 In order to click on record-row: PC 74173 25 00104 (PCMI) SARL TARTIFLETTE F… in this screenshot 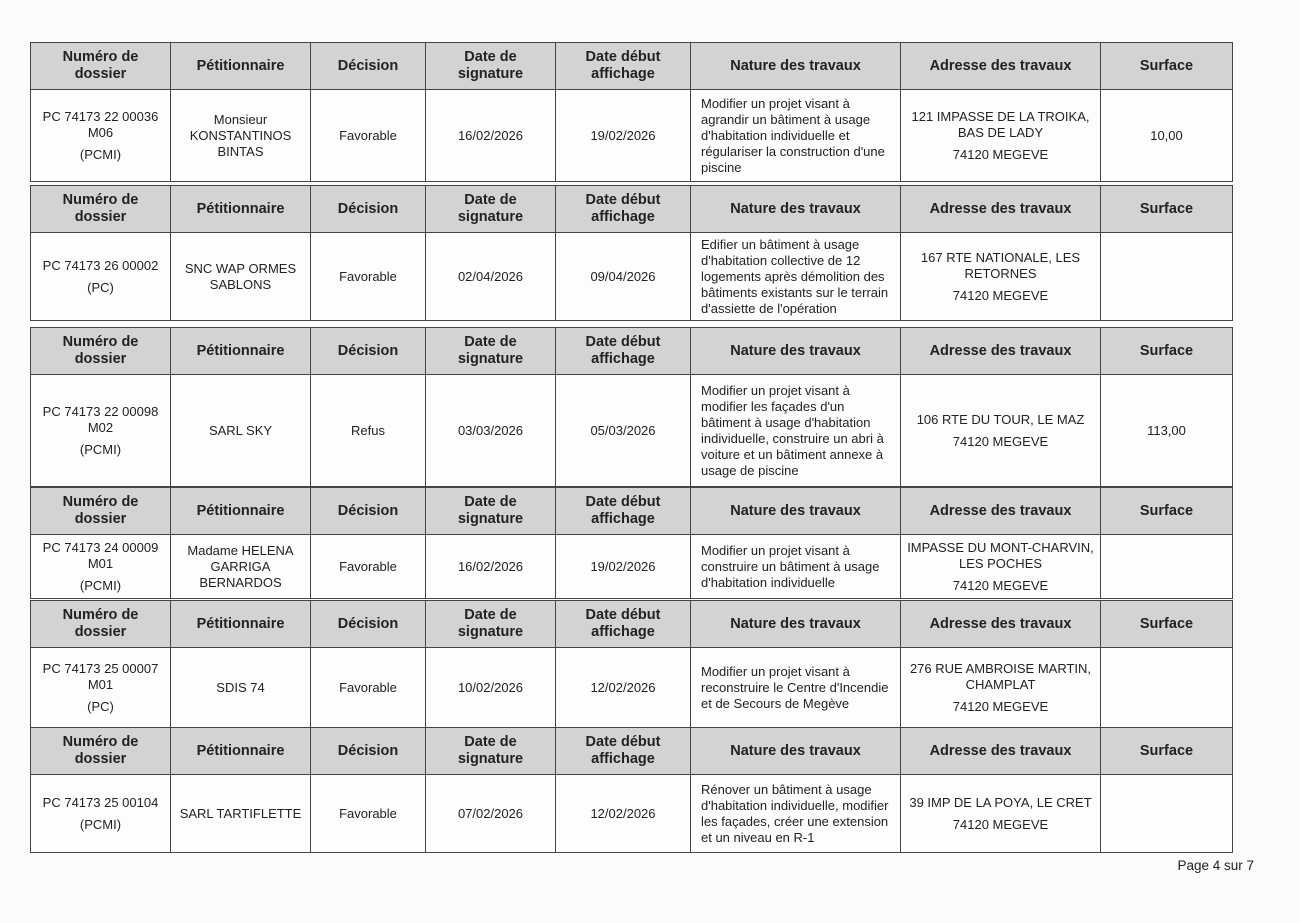, I will do `click(631, 813)`.